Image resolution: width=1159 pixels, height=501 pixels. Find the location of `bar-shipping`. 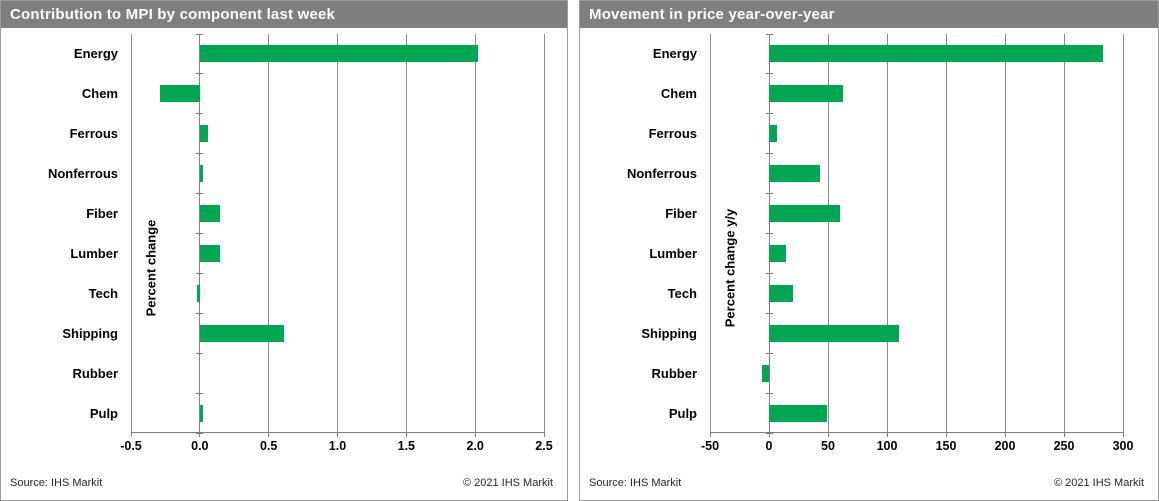

bar-shipping is located at coordinates (834, 333).